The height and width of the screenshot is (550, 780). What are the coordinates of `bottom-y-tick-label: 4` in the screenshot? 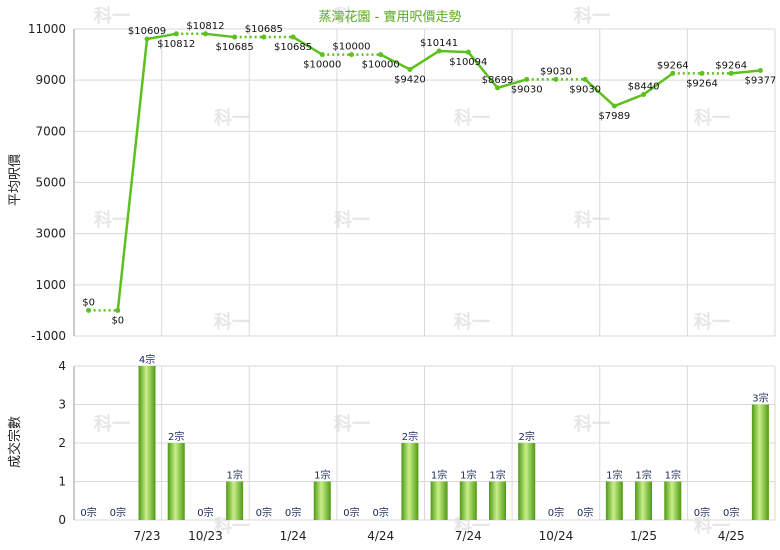 It's located at (62, 366).